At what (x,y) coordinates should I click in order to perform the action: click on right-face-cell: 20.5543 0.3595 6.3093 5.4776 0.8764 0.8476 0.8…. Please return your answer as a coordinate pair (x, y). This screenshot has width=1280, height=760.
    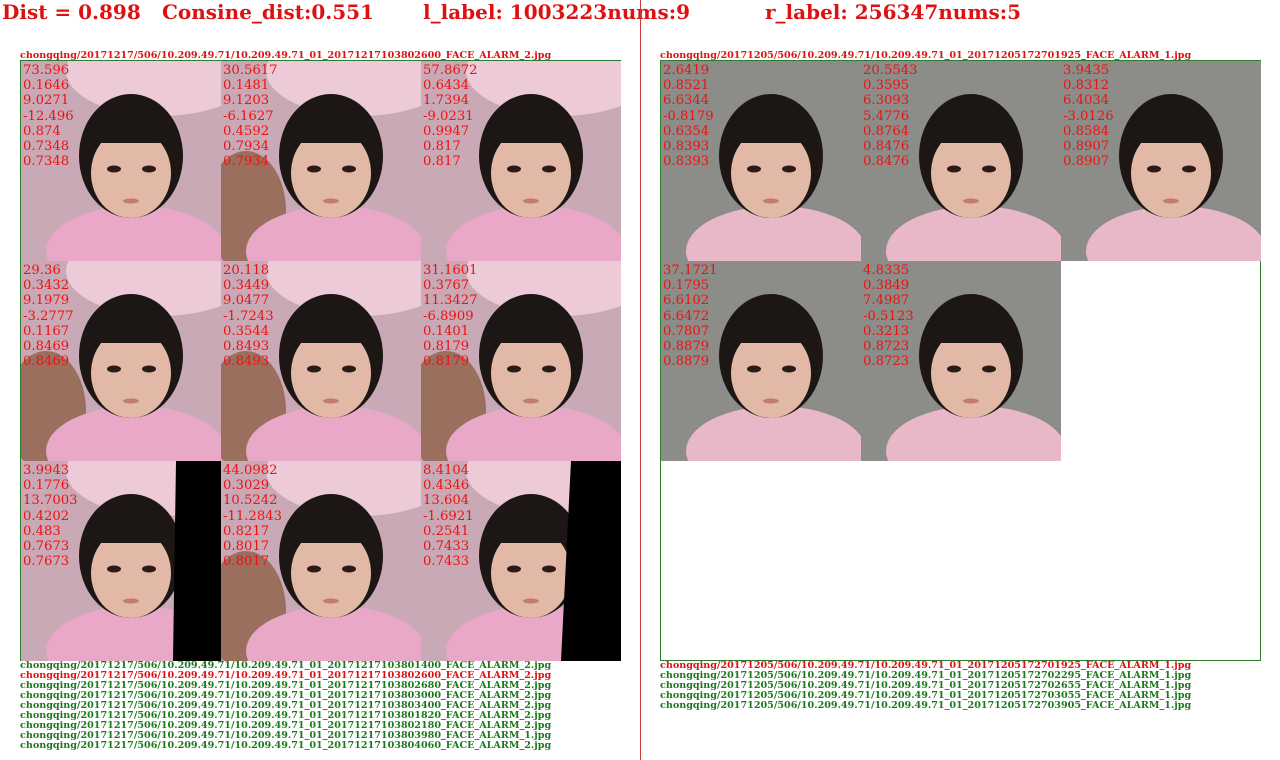
    Looking at the image, I should click on (961, 161).